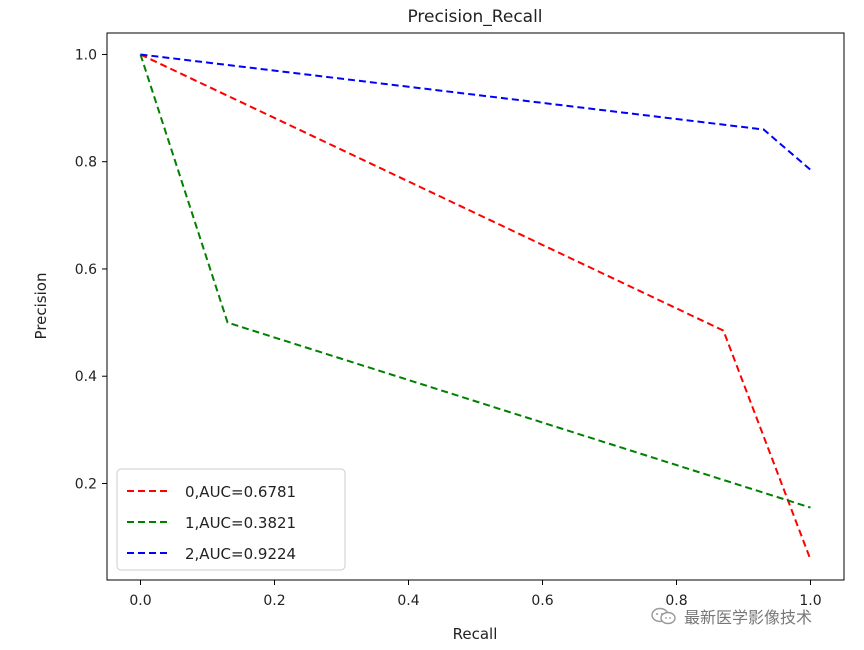 The image size is (864, 650). Describe the element at coordinates (810, 601) in the screenshot. I see `x-tick-label-5: 1.0` at that location.